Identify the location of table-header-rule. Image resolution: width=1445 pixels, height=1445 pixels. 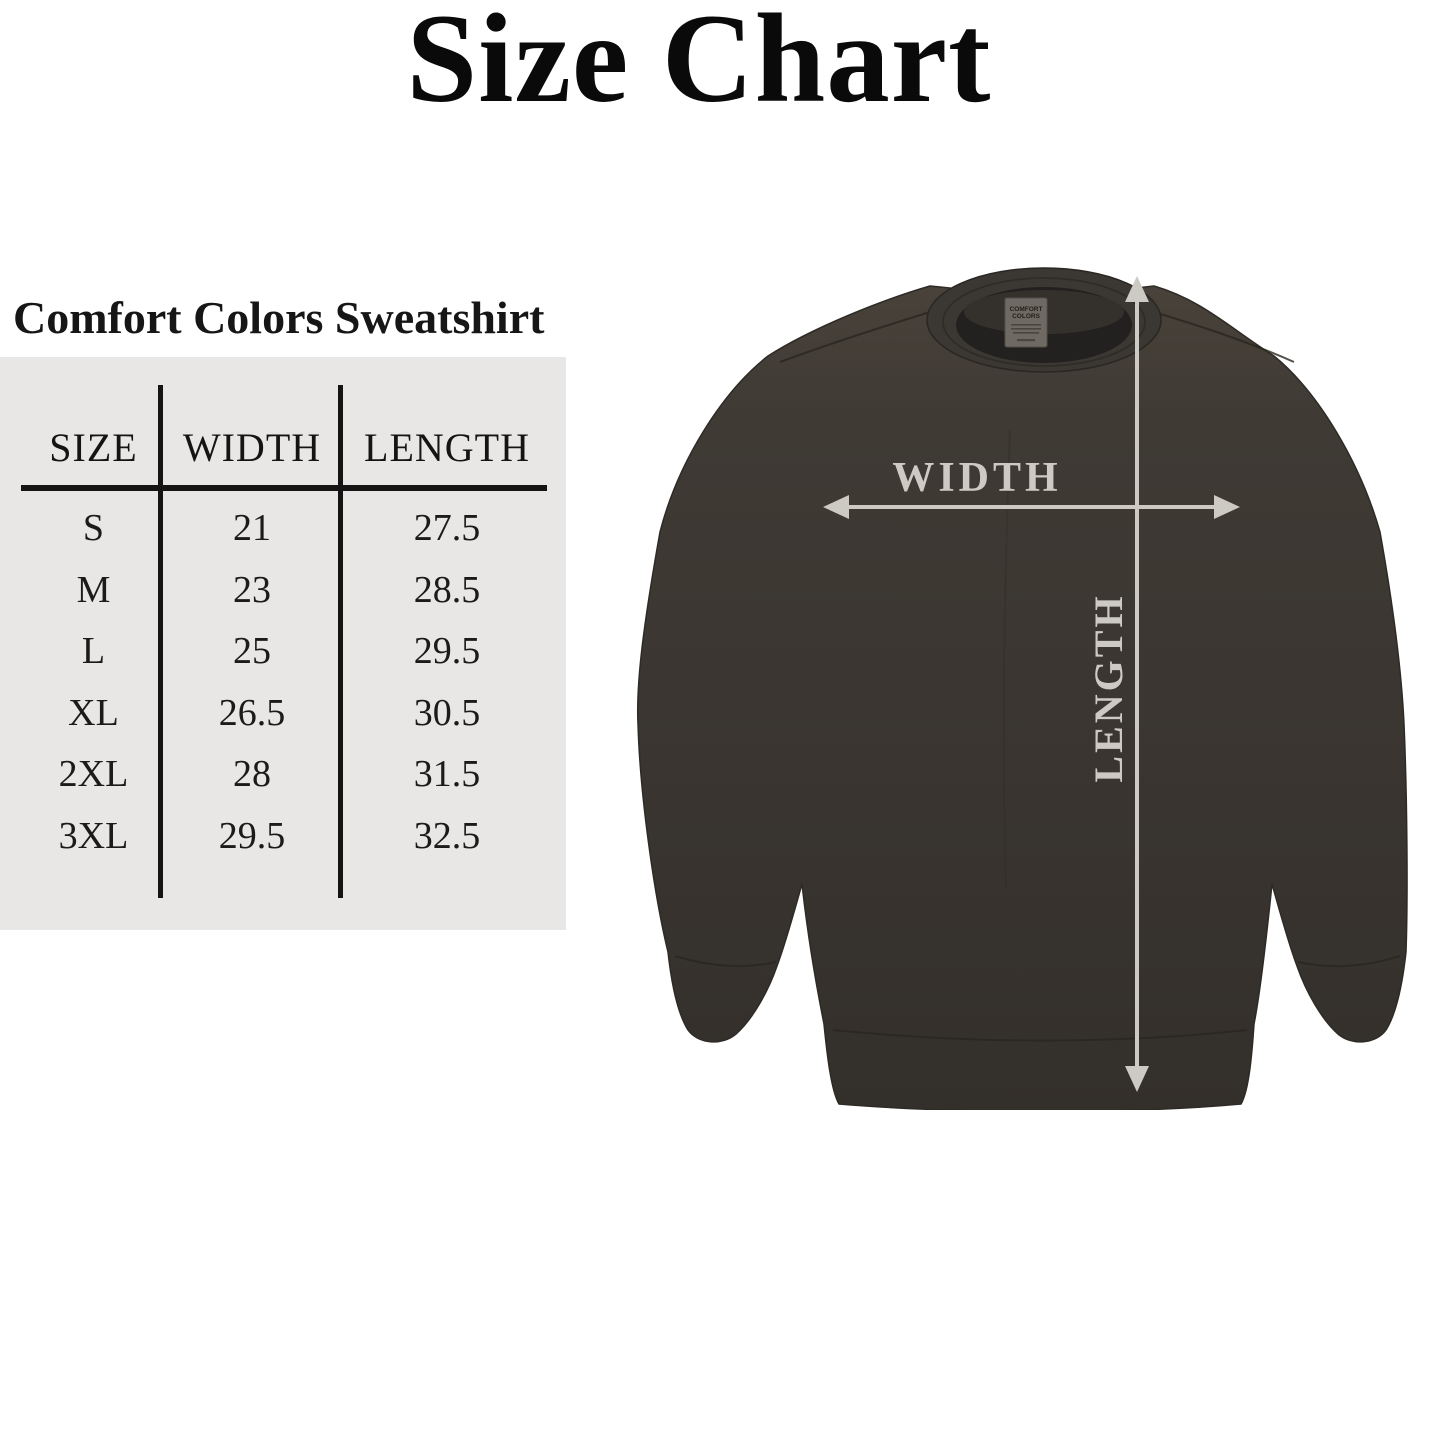
(284, 488).